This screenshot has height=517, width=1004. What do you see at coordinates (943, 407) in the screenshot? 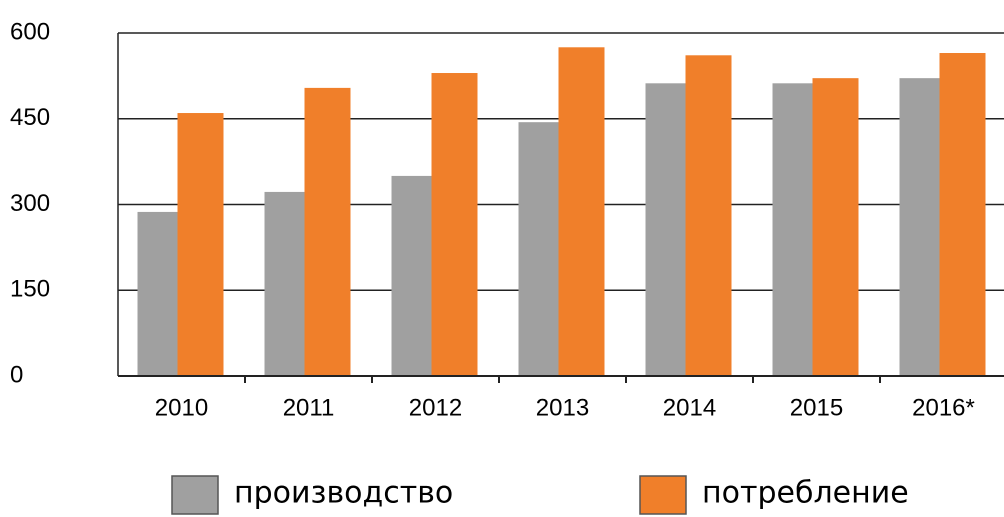
I see `x-tick-label: 2016*` at bounding box center [943, 407].